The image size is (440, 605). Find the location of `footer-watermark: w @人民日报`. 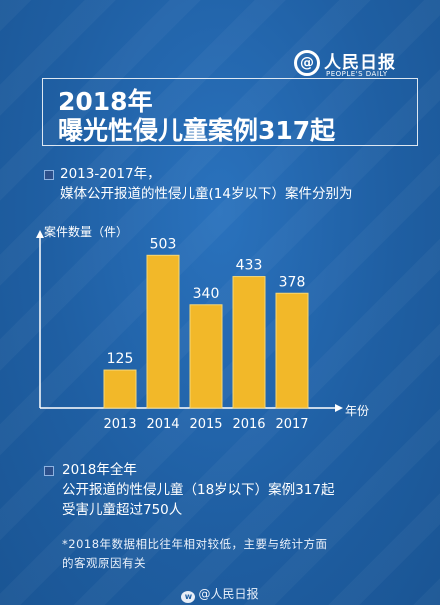

footer-watermark: w @人民日报 is located at coordinates (220, 594).